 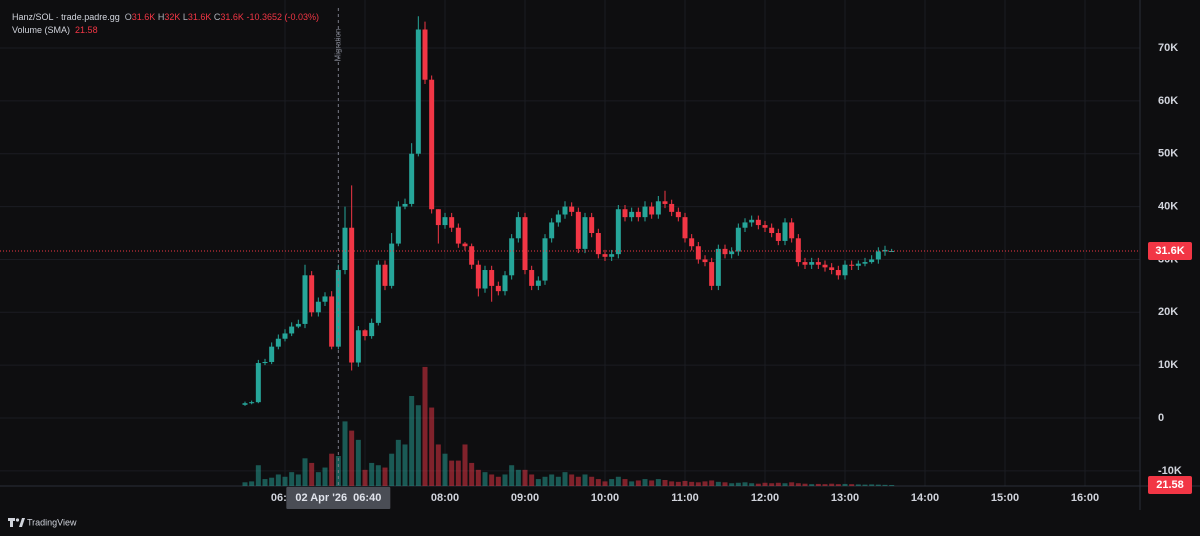 I want to click on y-tick-label: 50K, so click(x=1168, y=154).